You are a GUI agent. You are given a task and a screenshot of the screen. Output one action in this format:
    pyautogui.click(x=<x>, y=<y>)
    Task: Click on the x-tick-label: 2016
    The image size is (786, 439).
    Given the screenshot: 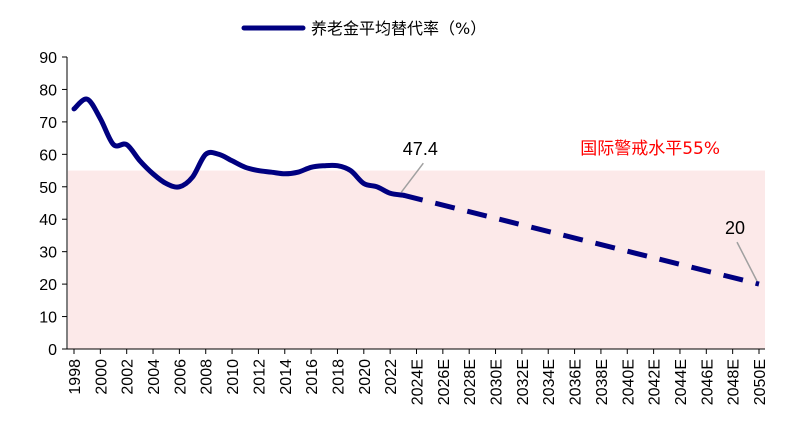 What is the action you would take?
    pyautogui.click(x=312, y=377)
    